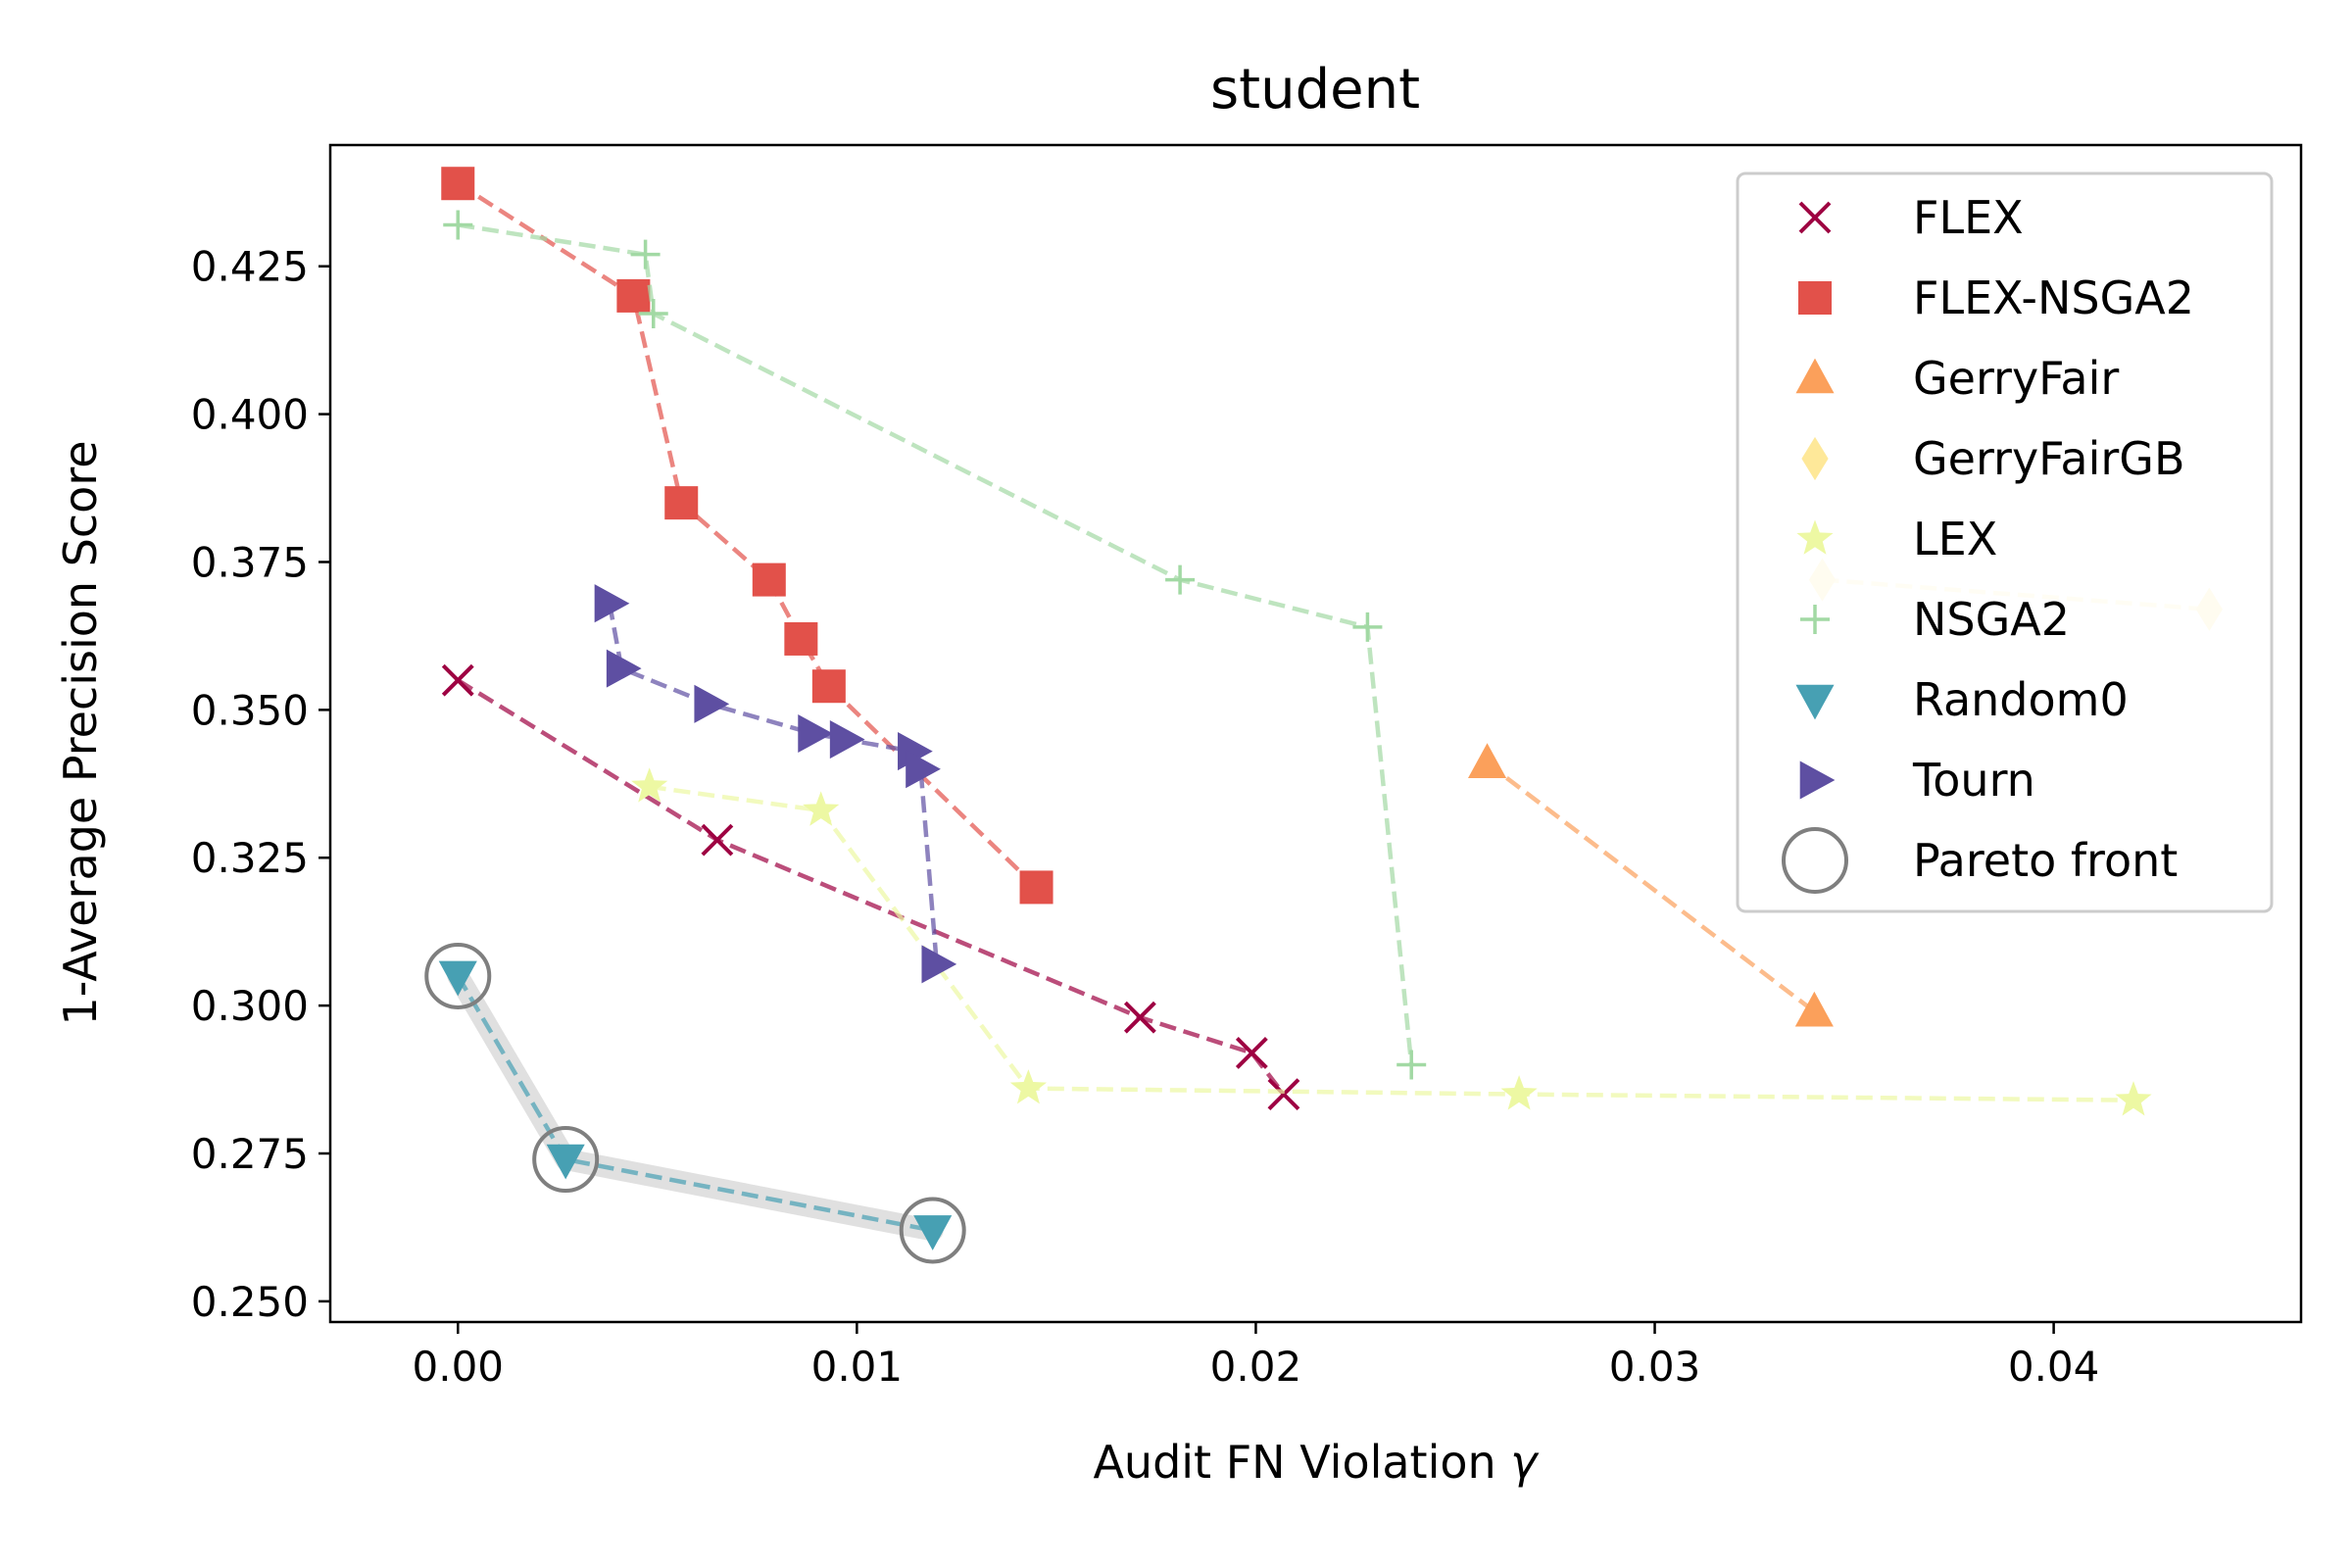 This screenshot has width=2352, height=1568. Describe the element at coordinates (1316, 1462) in the screenshot. I see `x-axis-label: Audit FN Violation γ` at that location.